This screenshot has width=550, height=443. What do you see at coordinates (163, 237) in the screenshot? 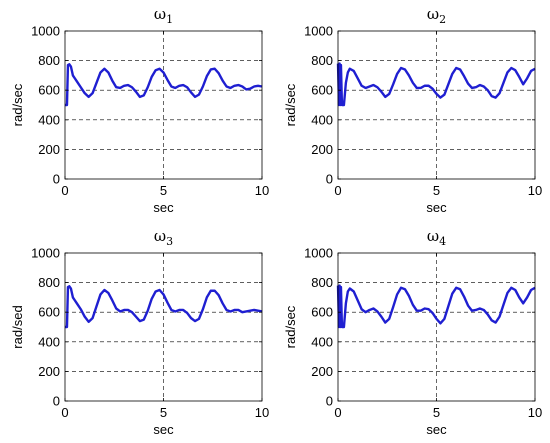
I see `chart-title: ω3` at bounding box center [163, 237].